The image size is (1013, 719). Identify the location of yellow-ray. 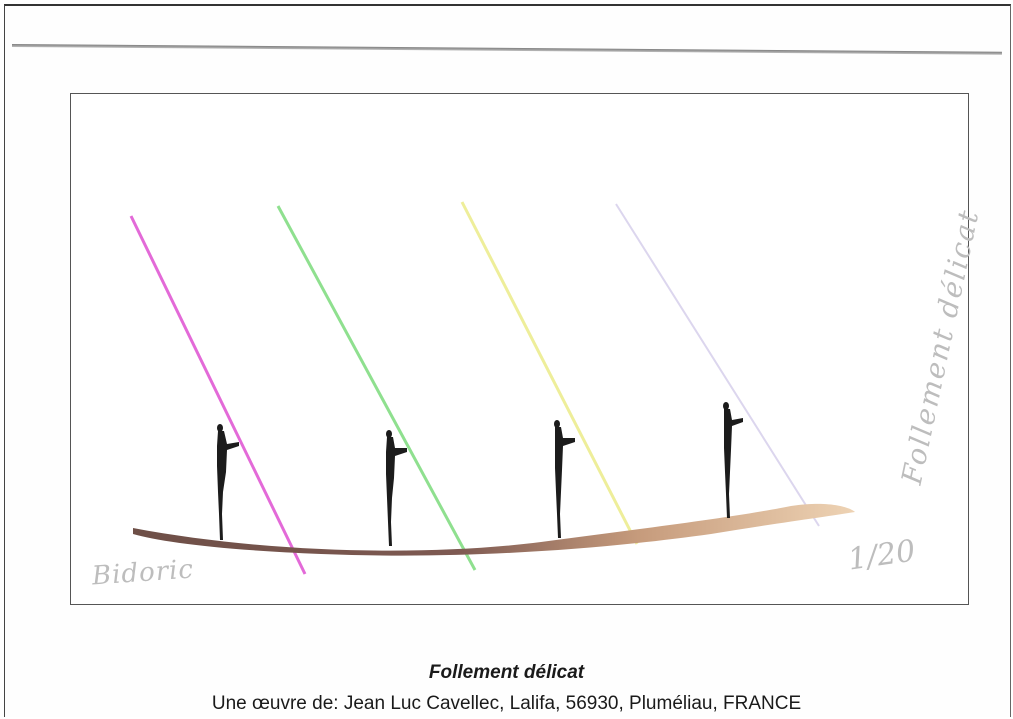
(549, 373).